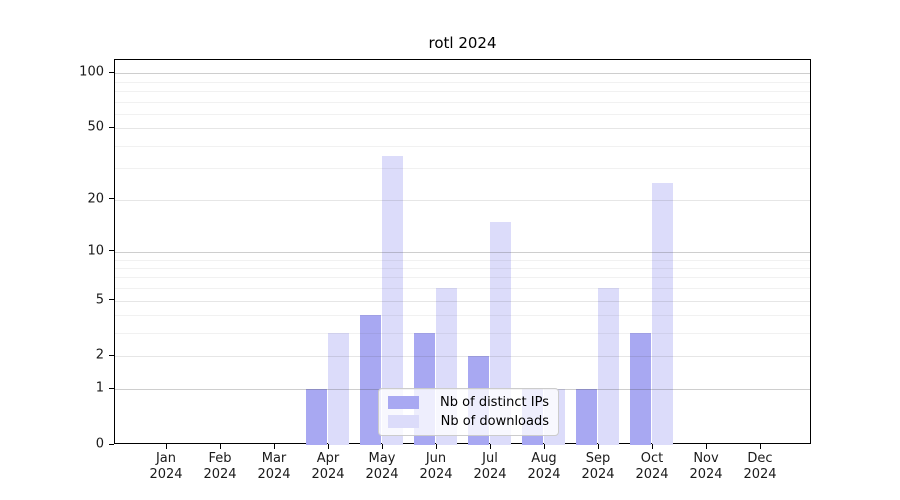 The width and height of the screenshot is (900, 500). I want to click on legend-swatch-downloads, so click(403, 421).